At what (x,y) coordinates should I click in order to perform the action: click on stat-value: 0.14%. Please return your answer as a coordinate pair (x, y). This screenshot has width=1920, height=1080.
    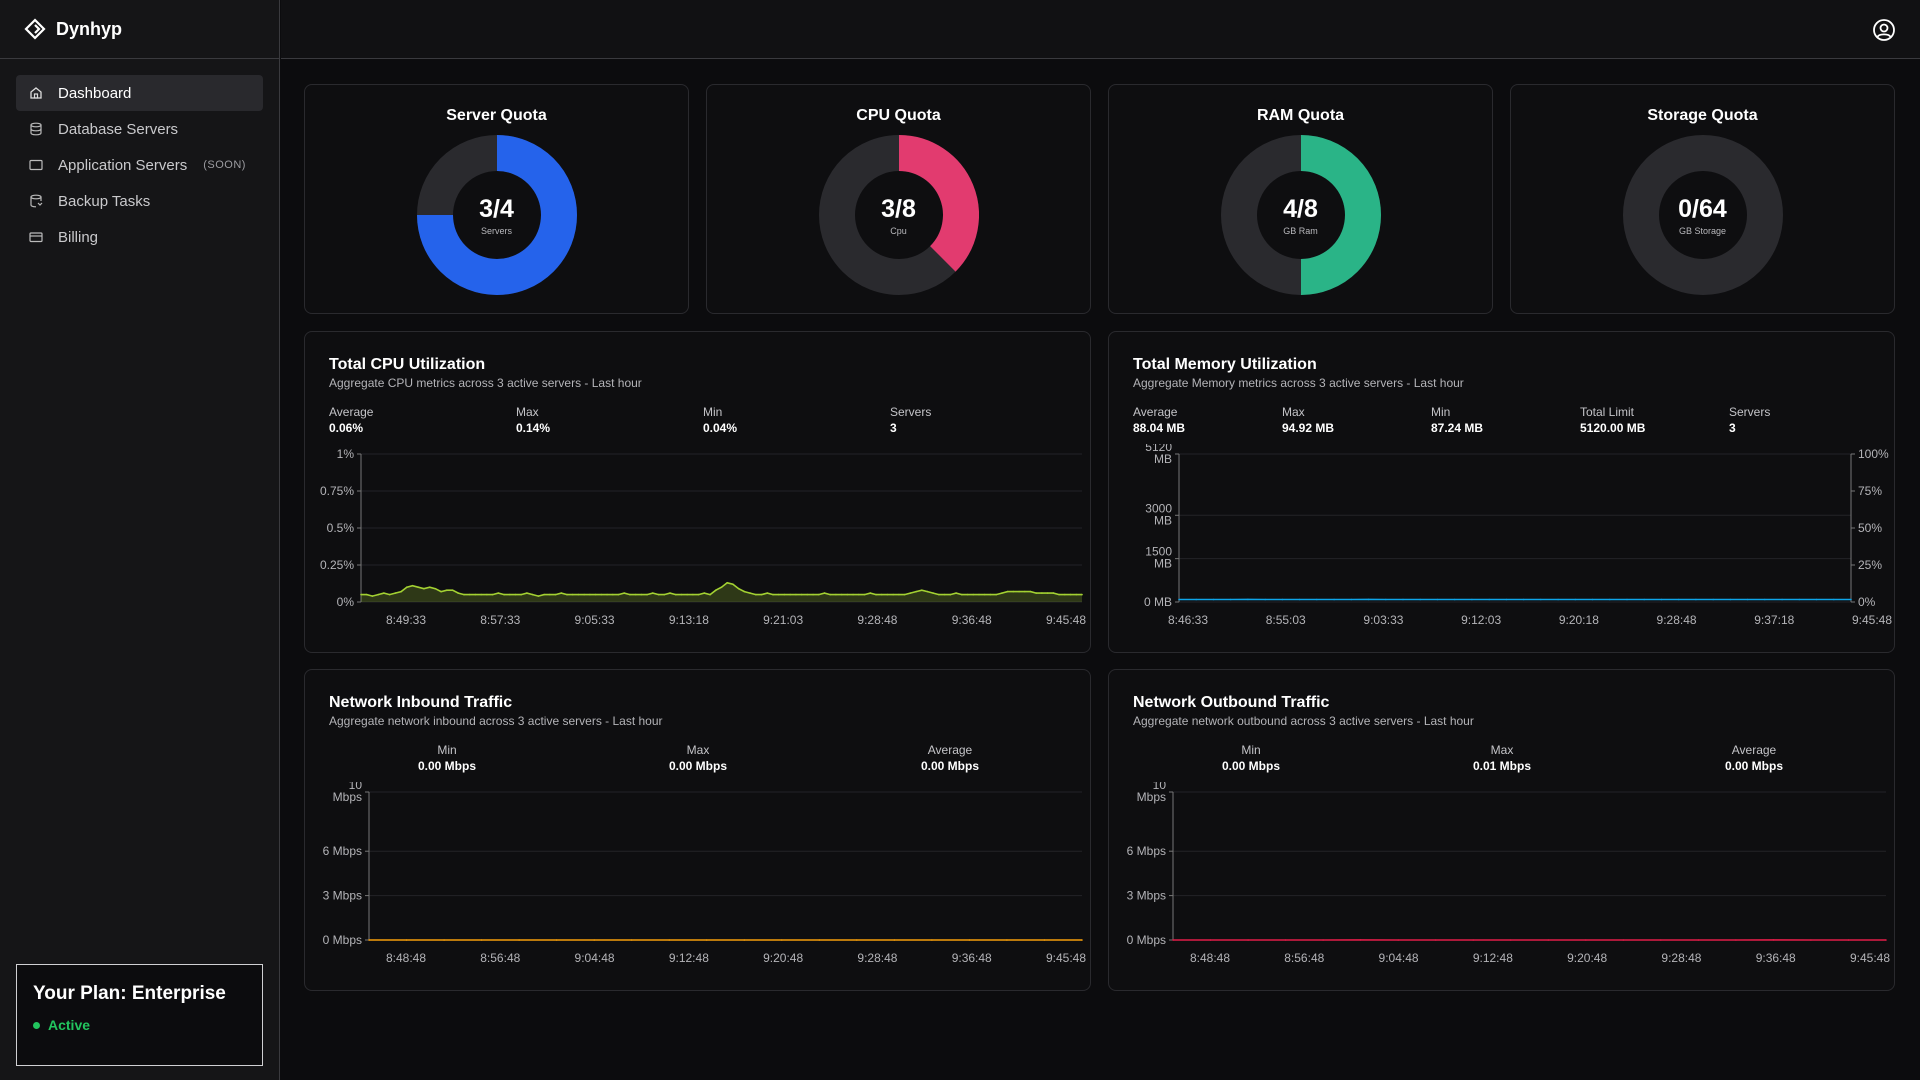
    Looking at the image, I should click on (533, 428).